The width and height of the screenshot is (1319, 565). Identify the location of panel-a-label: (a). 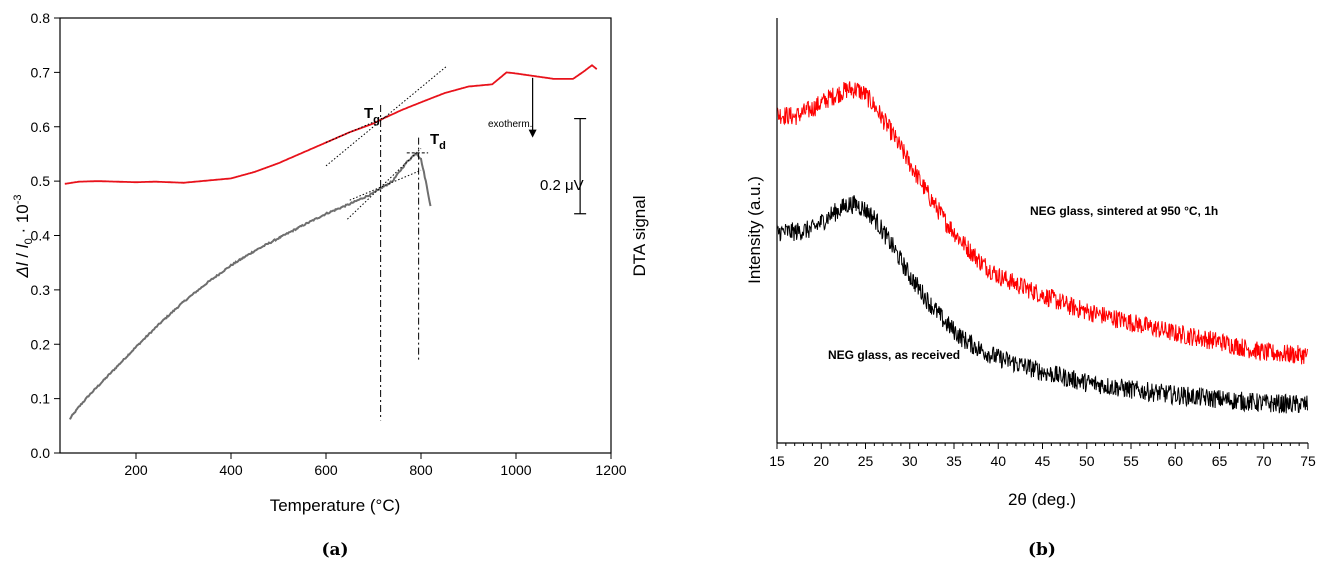
(334, 550).